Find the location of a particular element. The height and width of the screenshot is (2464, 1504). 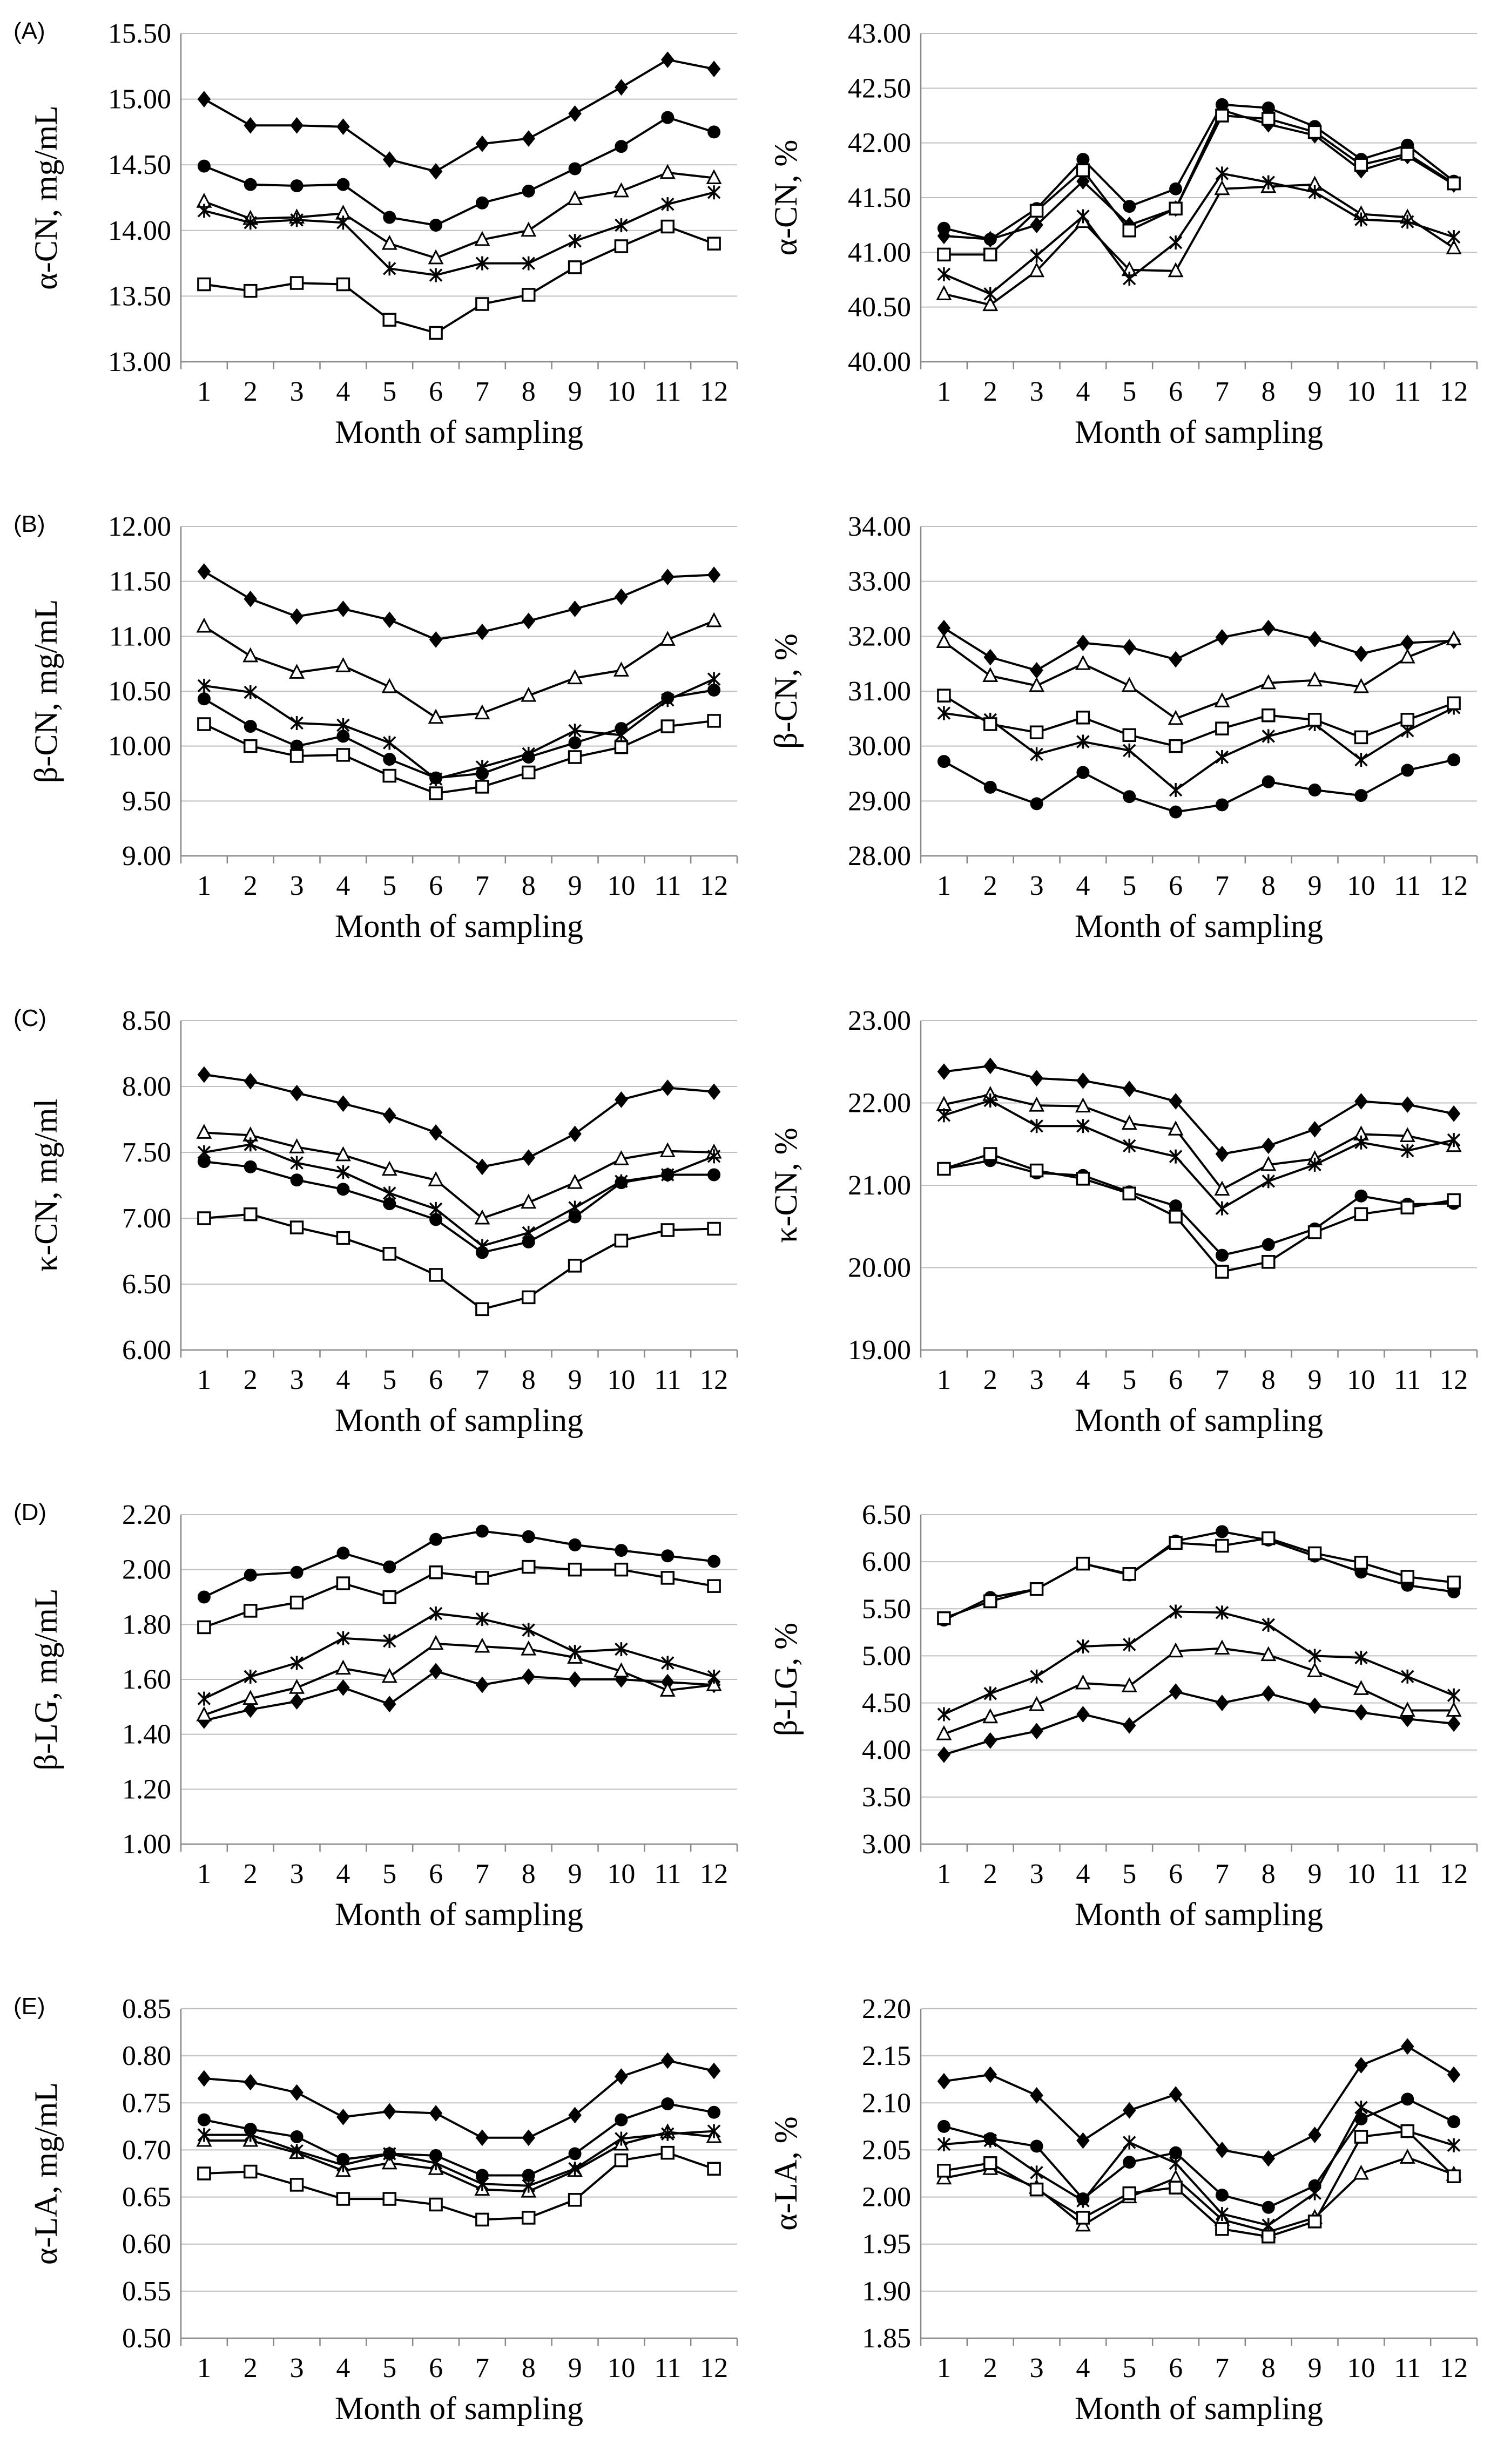

y-tick-label: 31.00 is located at coordinates (880, 691).